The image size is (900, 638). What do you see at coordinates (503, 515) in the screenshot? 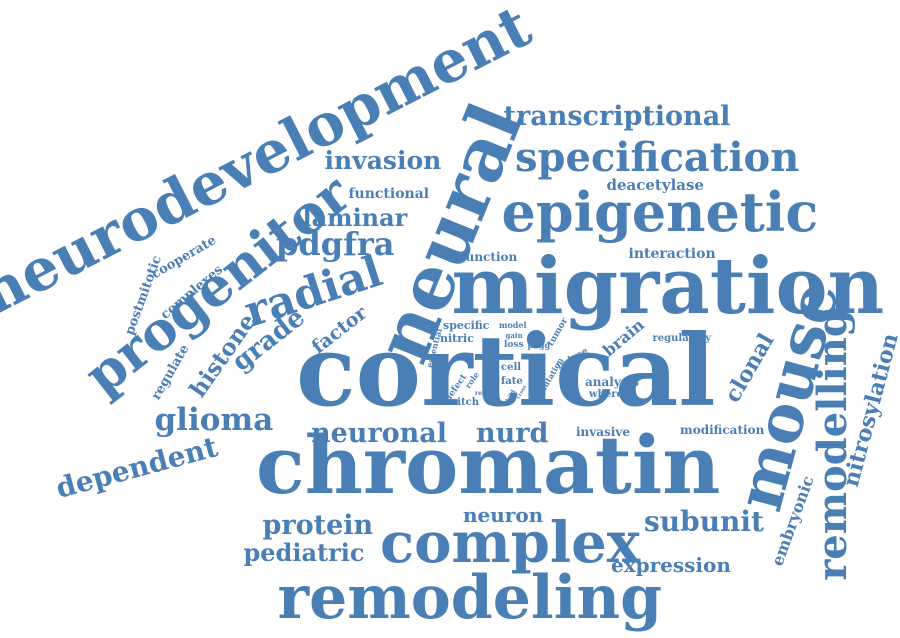
I see `cloud-word-neuron: neuron` at bounding box center [503, 515].